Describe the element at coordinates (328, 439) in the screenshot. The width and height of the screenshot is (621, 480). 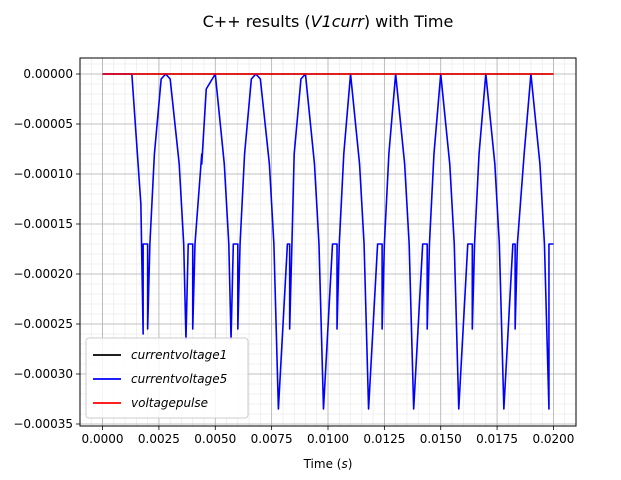
I see `x-tick-label: 0.0100` at that location.